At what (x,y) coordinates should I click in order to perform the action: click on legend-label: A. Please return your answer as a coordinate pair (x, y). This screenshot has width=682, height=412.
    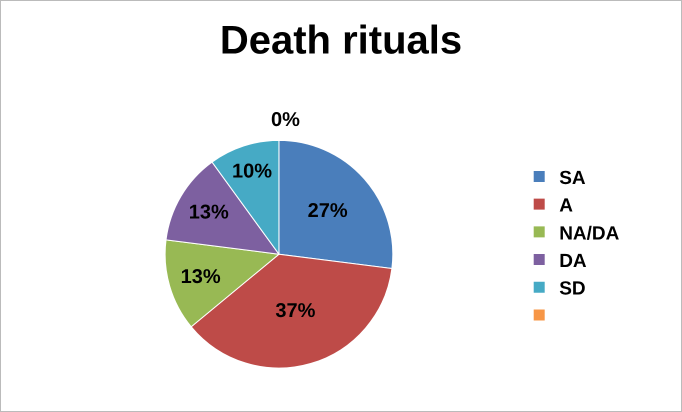
    Looking at the image, I should click on (566, 206).